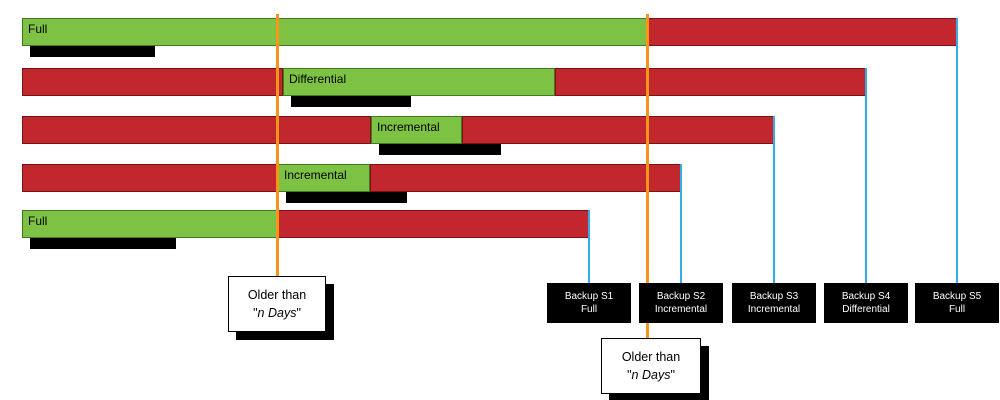  What do you see at coordinates (152, 82) in the screenshot?
I see `bar-row2-expired-left-segment` at bounding box center [152, 82].